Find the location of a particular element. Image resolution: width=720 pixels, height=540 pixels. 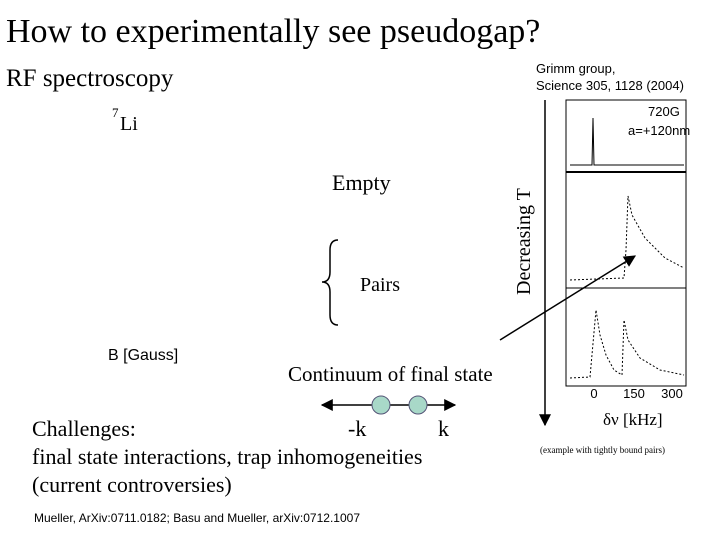

axis-label: B [Gauss] is located at coordinates (143, 355).